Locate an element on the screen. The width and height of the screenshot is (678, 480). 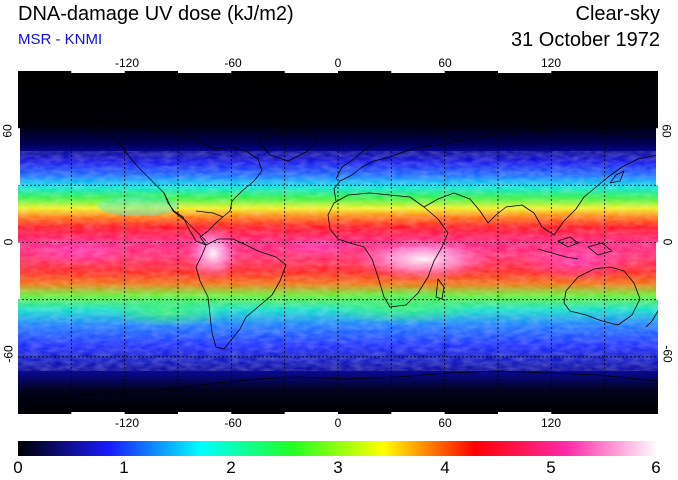
lon-tick-bottom-0: 0 is located at coordinates (338, 423).